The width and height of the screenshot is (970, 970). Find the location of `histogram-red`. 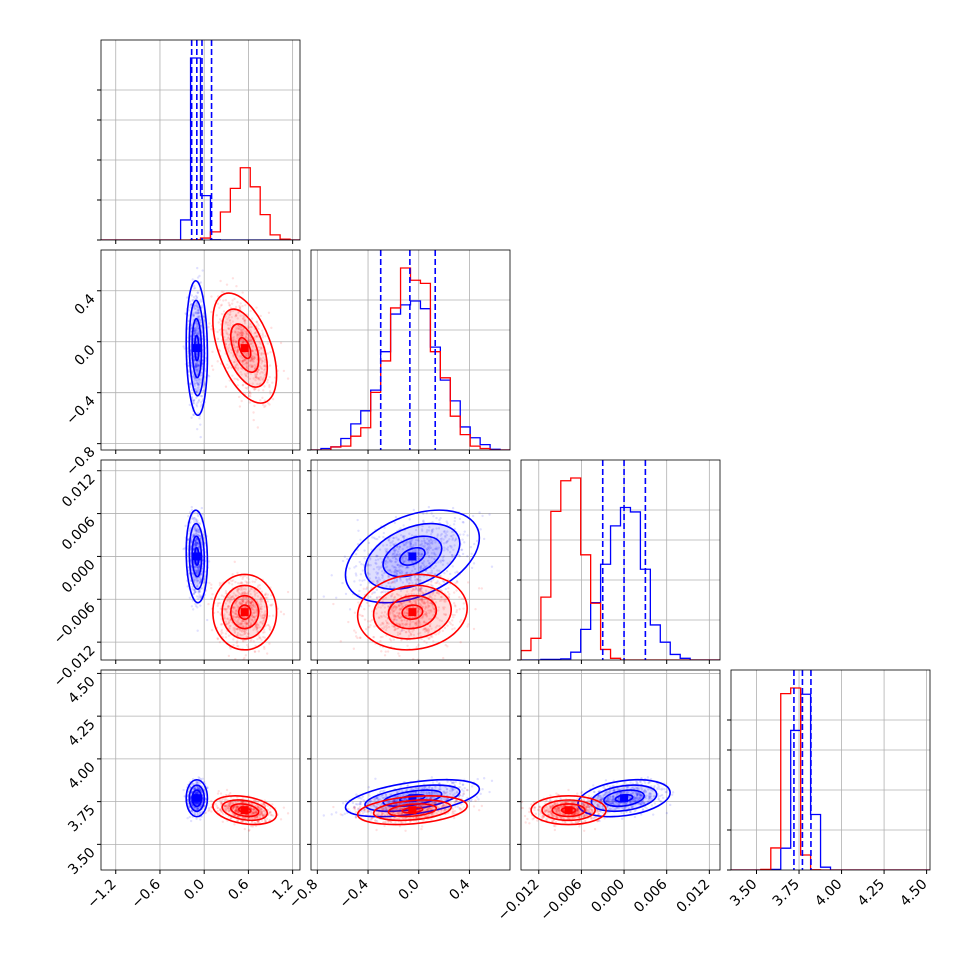

histogram-red is located at coordinates (410, 358).